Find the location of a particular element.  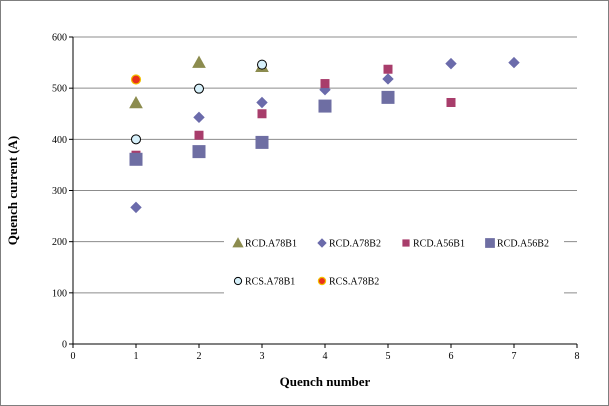

legend-background is located at coordinates (394, 262).